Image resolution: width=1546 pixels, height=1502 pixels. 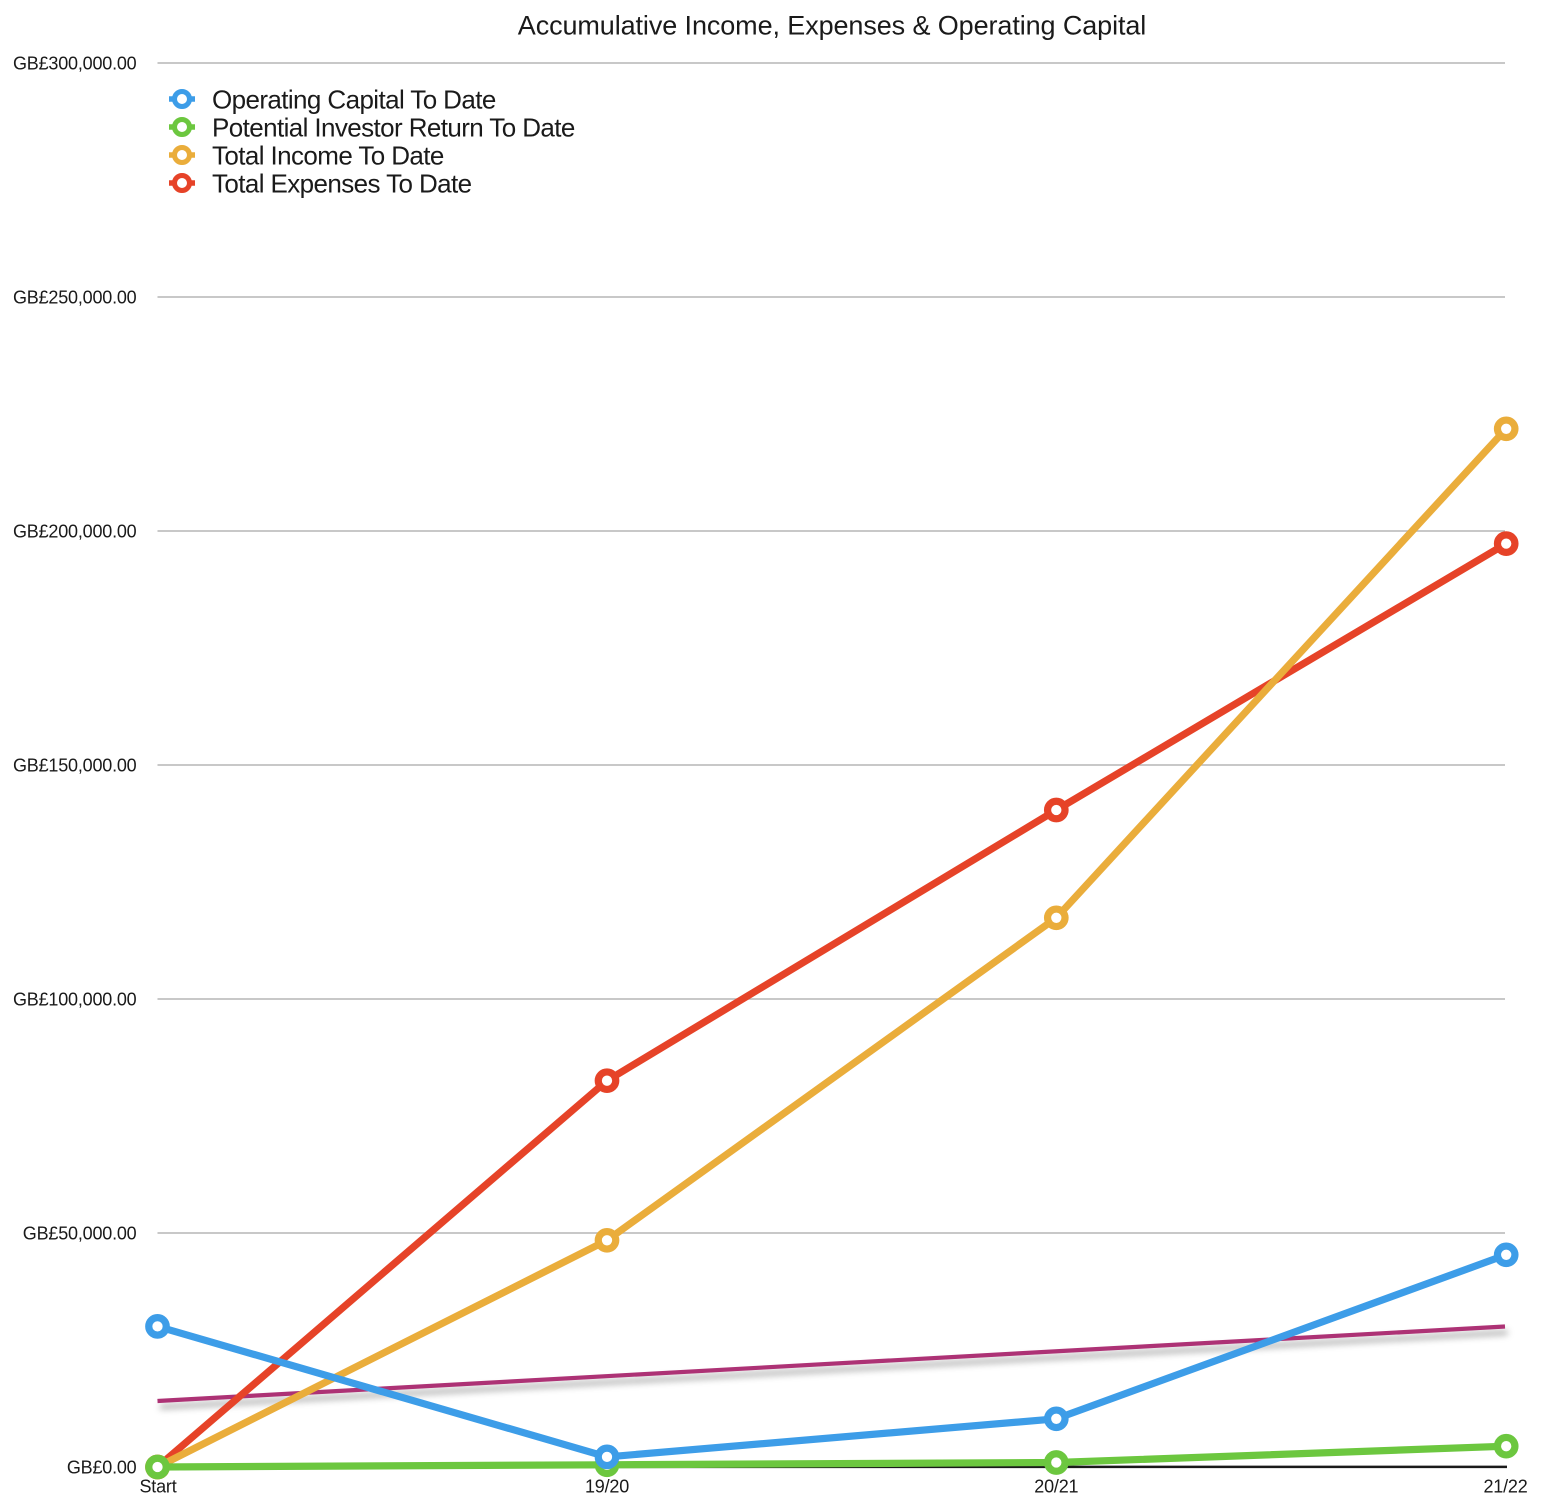 I want to click on svg-text: GB£200,000.00, so click(x=75, y=532).